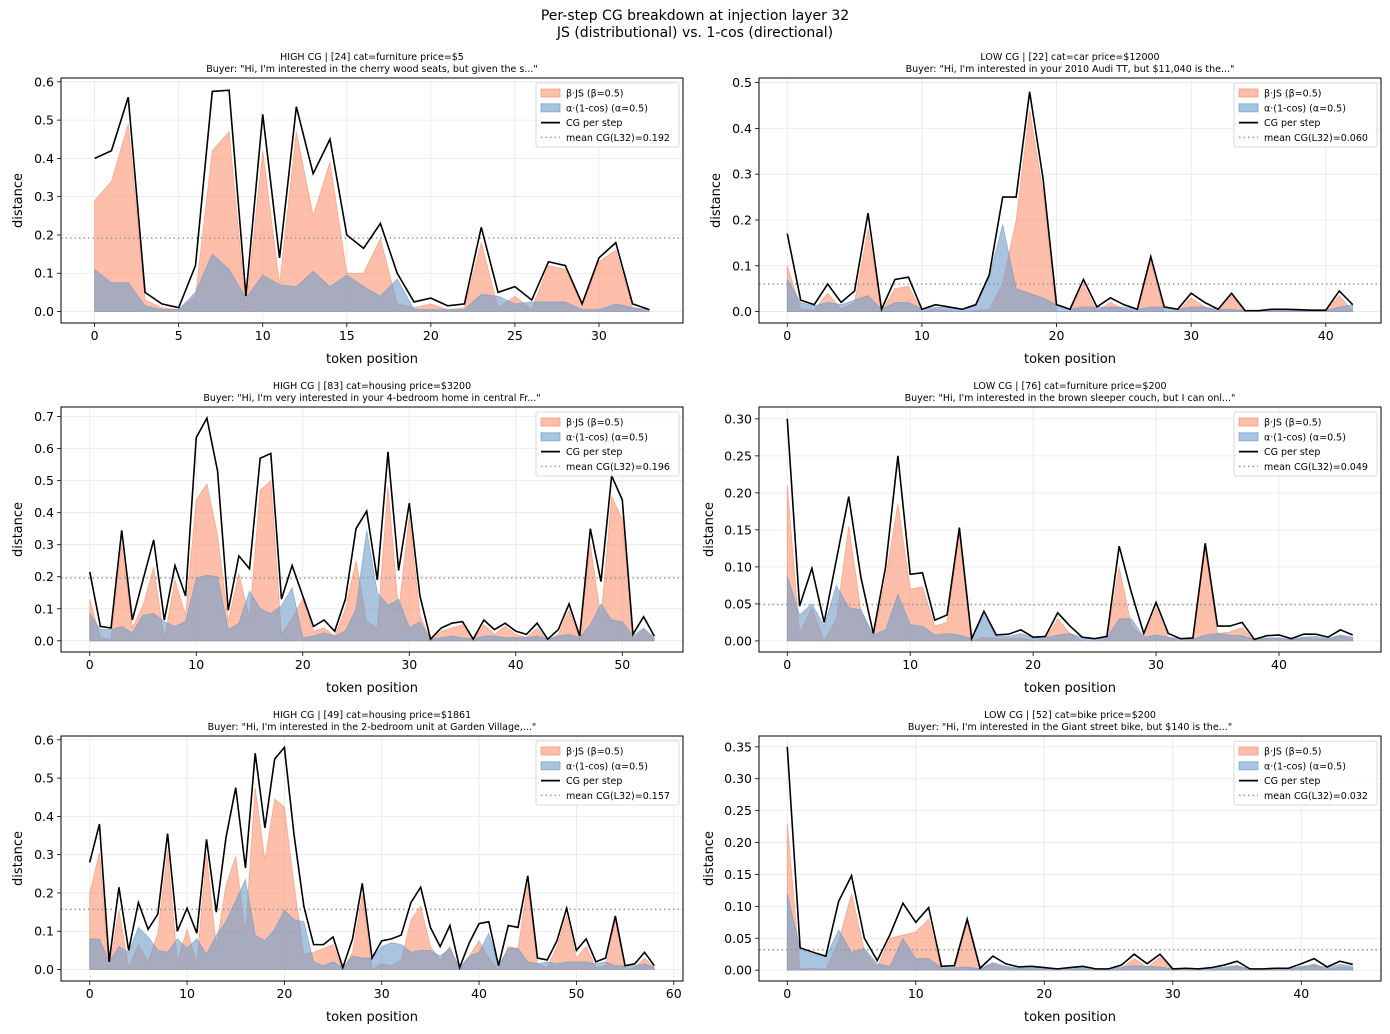 This screenshot has width=1390, height=1034. I want to click on subplot-title: LOW CG | [52] cat=bike price=$200, so click(1070, 715).